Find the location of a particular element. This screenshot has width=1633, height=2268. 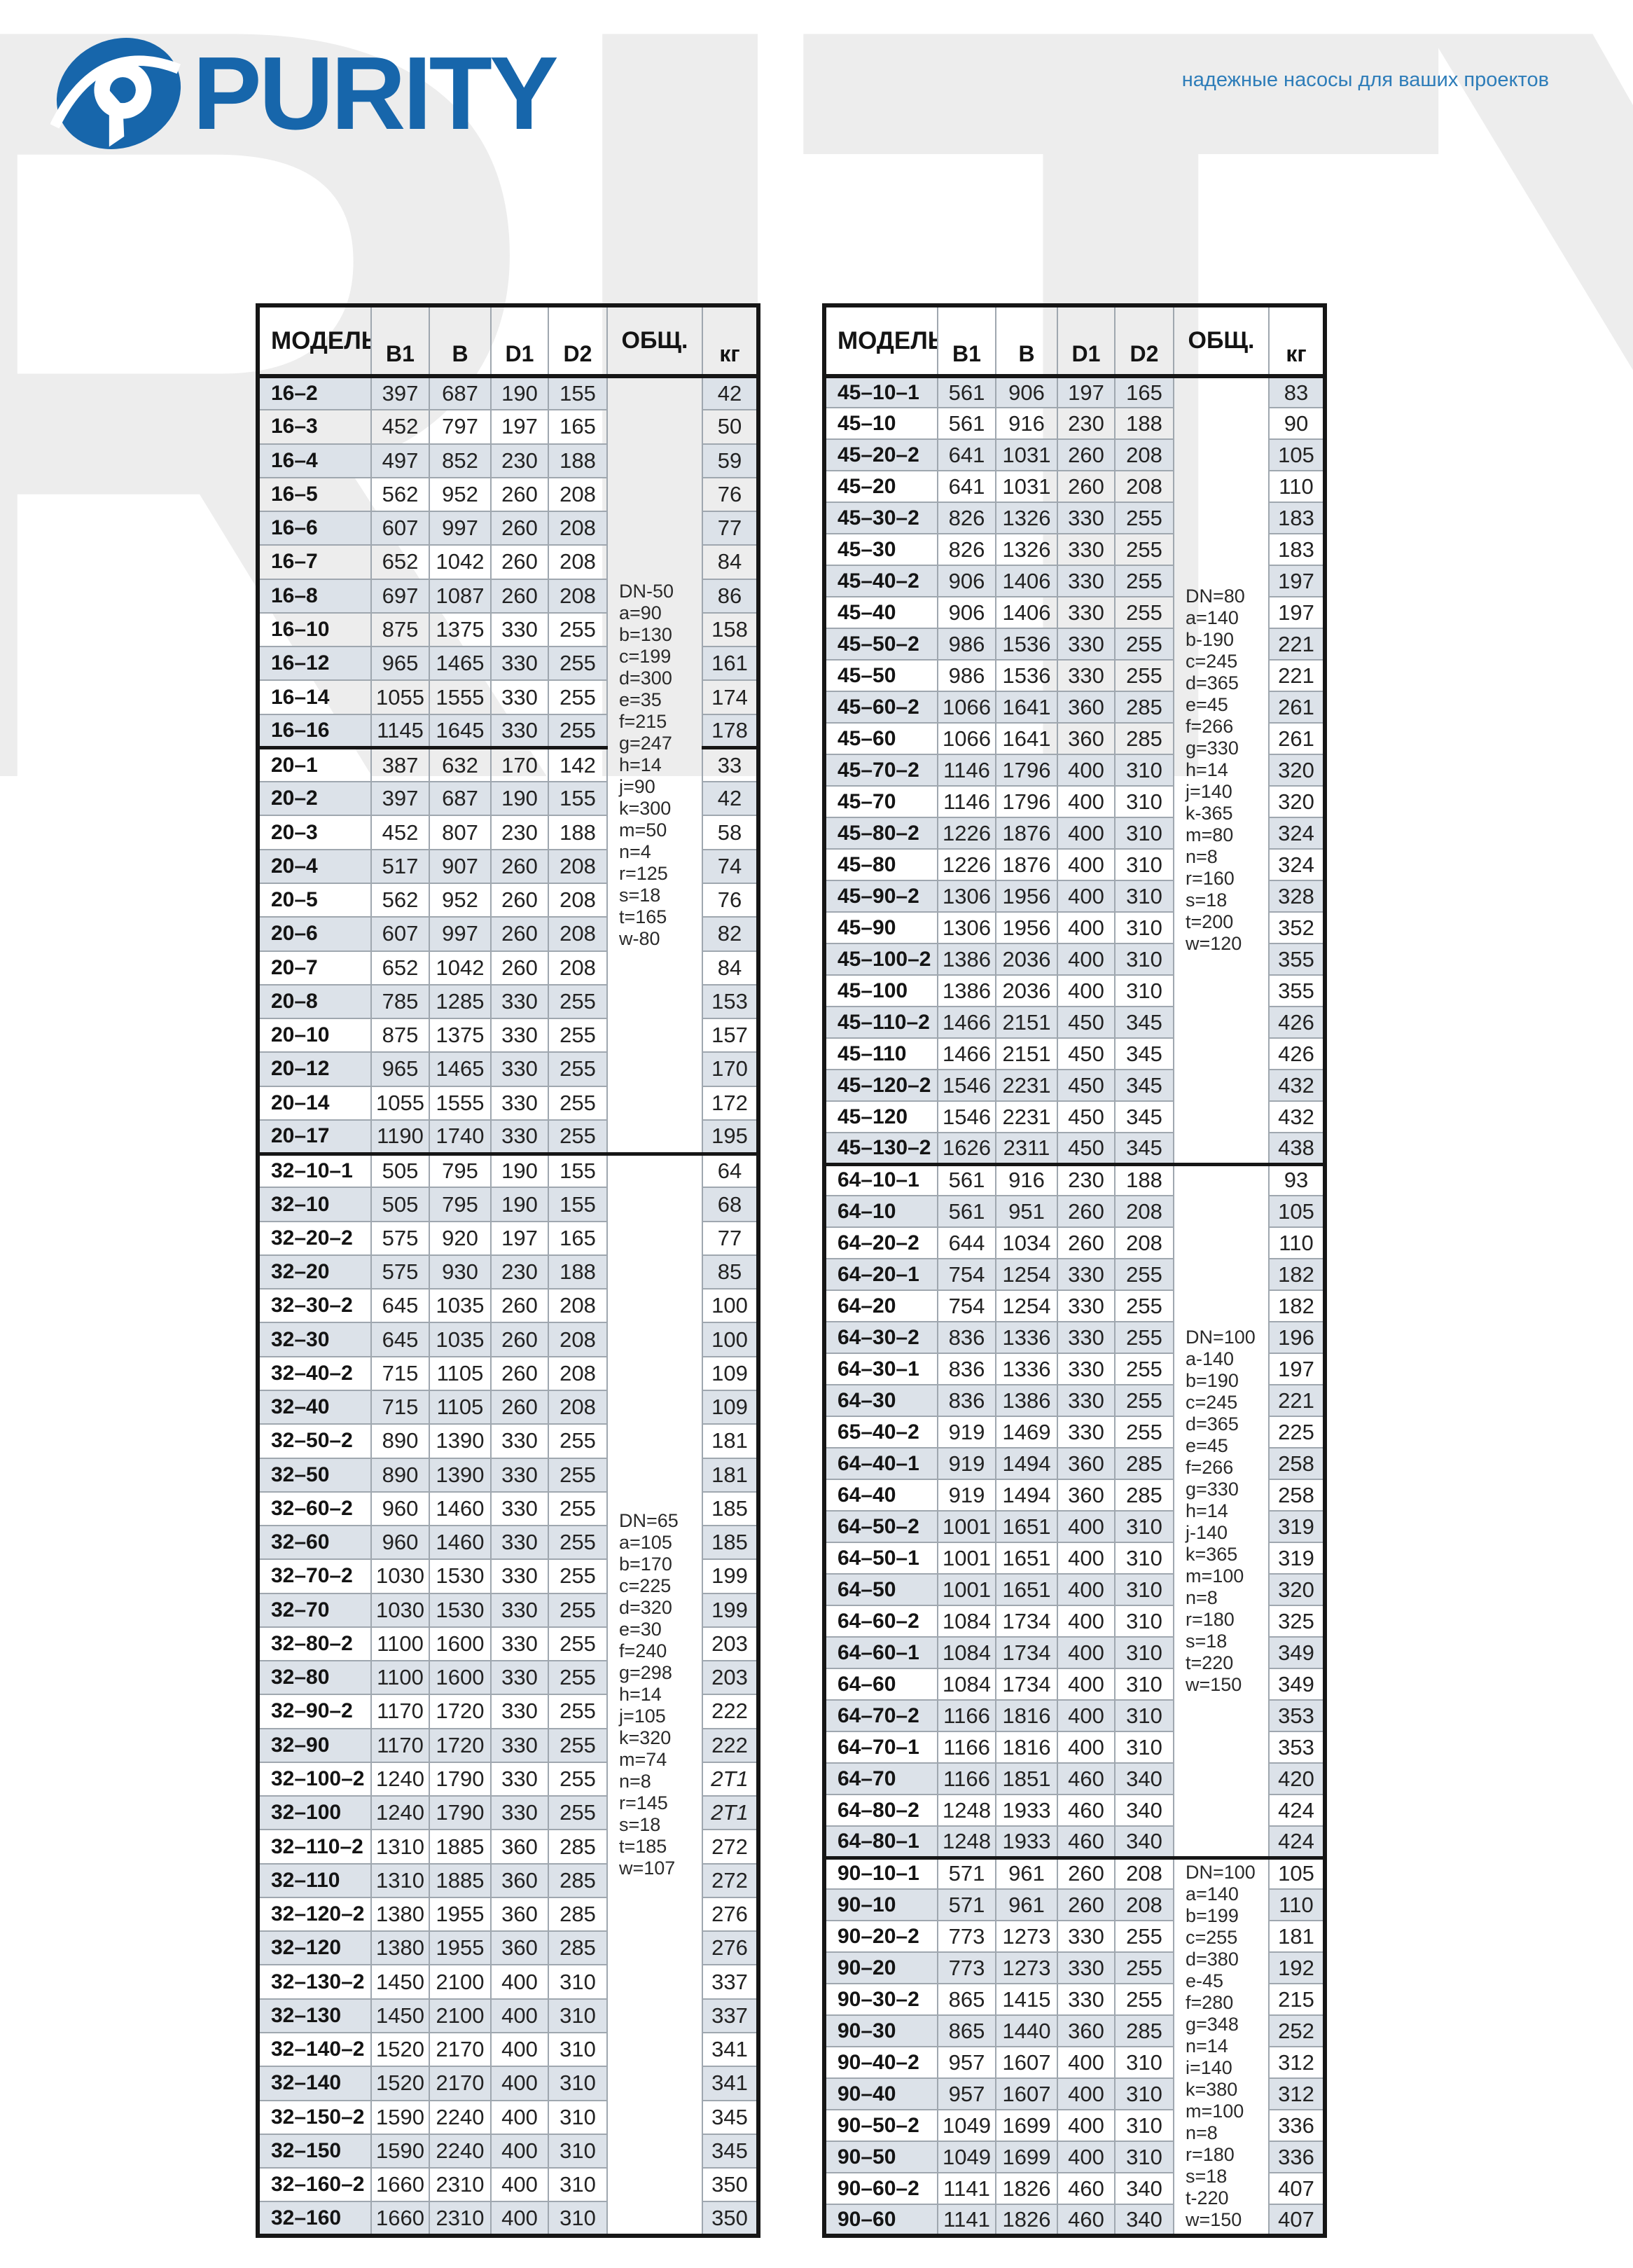

dimension-b1-cell: 652 is located at coordinates (400, 562).